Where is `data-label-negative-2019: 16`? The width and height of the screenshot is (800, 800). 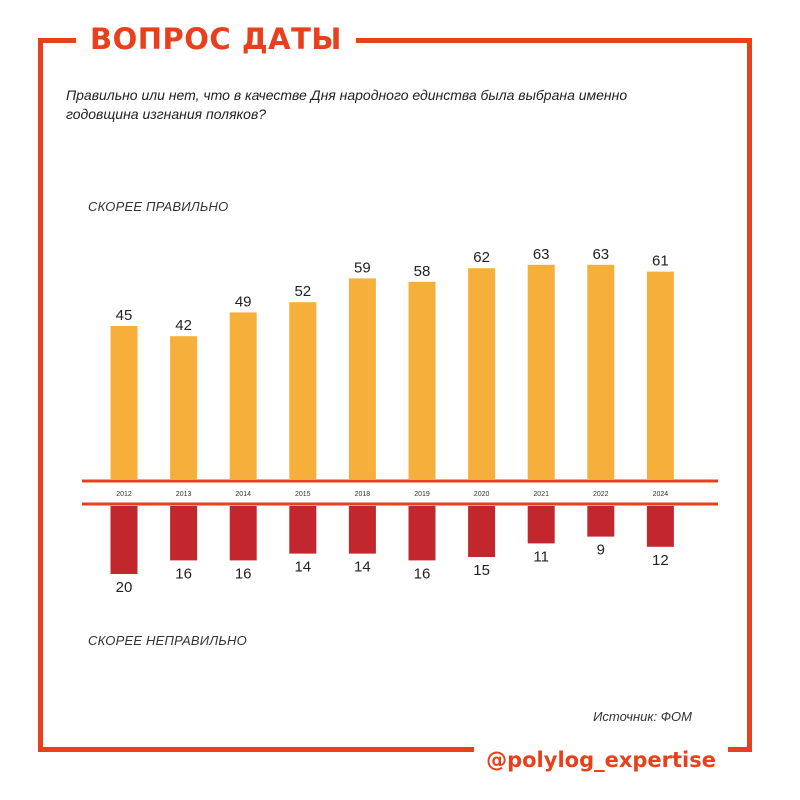 data-label-negative-2019: 16 is located at coordinates (422, 573).